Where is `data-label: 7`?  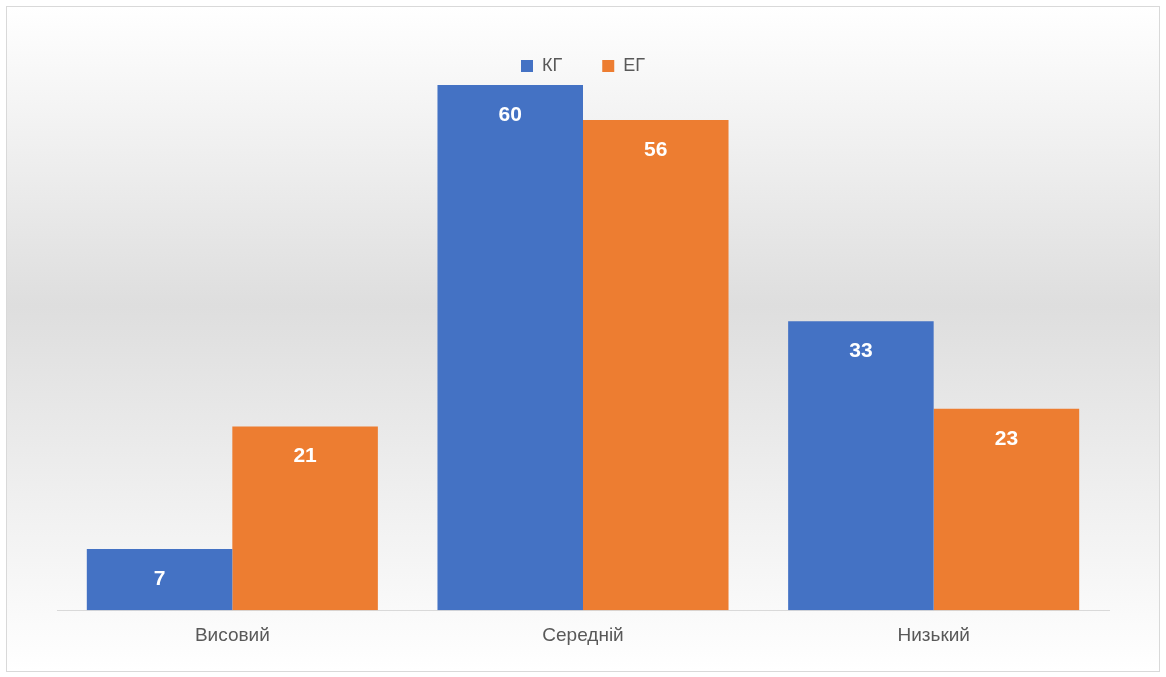
data-label: 7 is located at coordinates (159, 577).